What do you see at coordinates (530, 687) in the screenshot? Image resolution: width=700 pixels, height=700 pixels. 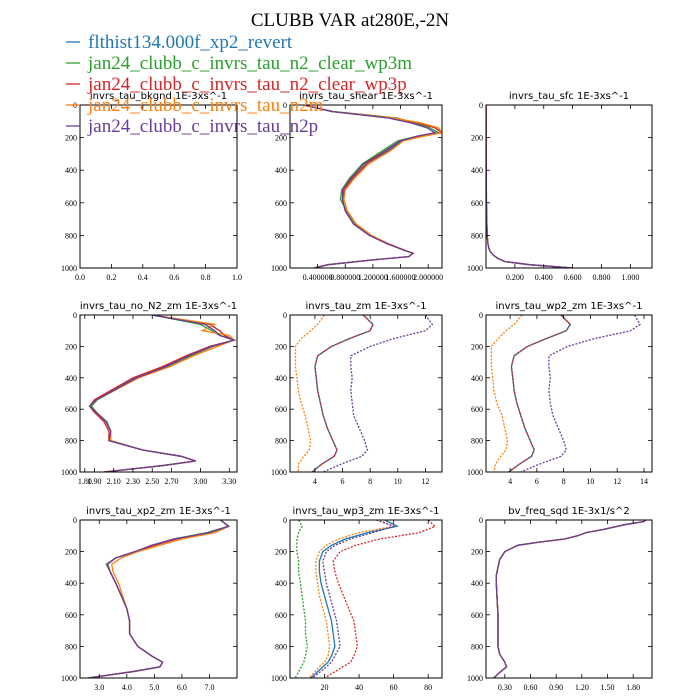 I see `x-tick-label: 0.60` at bounding box center [530, 687].